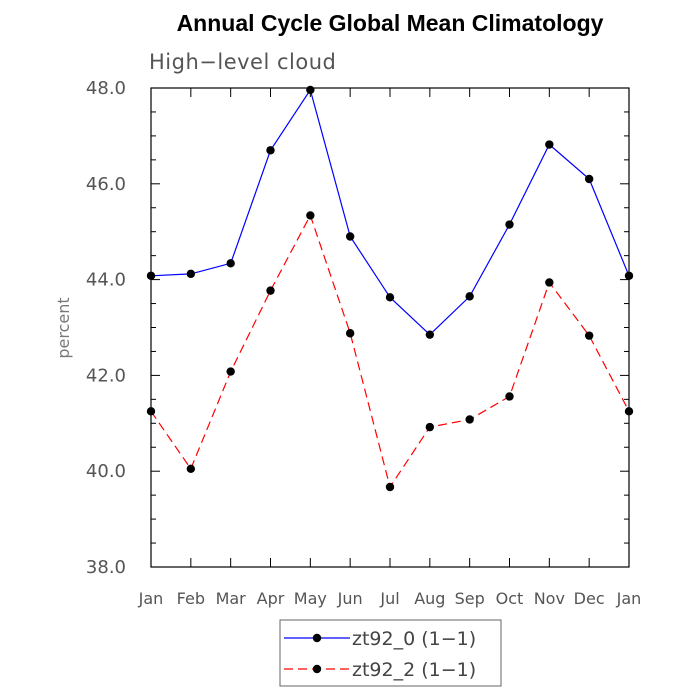 Image resolution: width=700 pixels, height=700 pixels. What do you see at coordinates (63, 327) in the screenshot?
I see `y-axis-label: percent` at bounding box center [63, 327].